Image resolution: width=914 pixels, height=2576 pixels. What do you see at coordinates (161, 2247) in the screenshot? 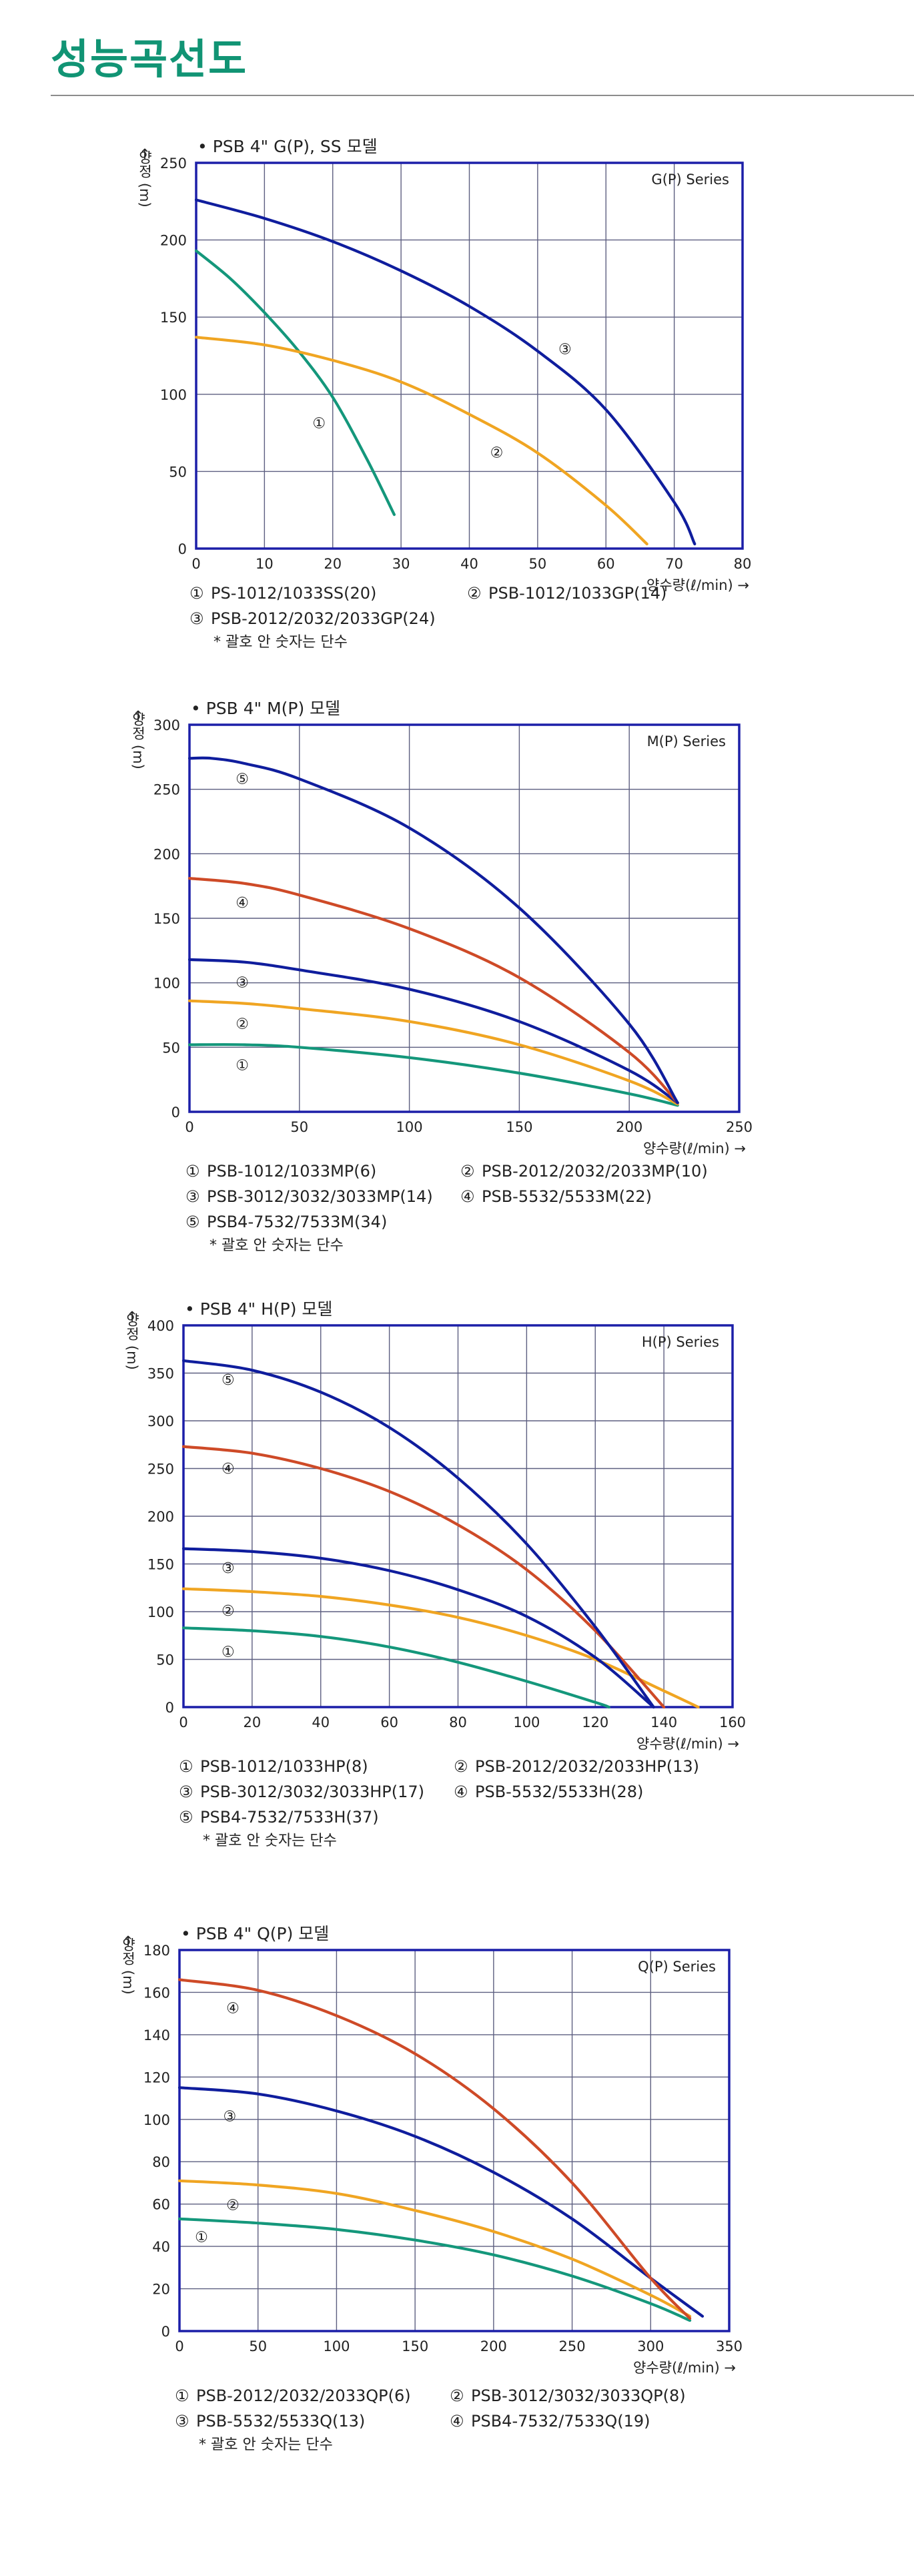
I see `y-tick-label: 40` at bounding box center [161, 2247].